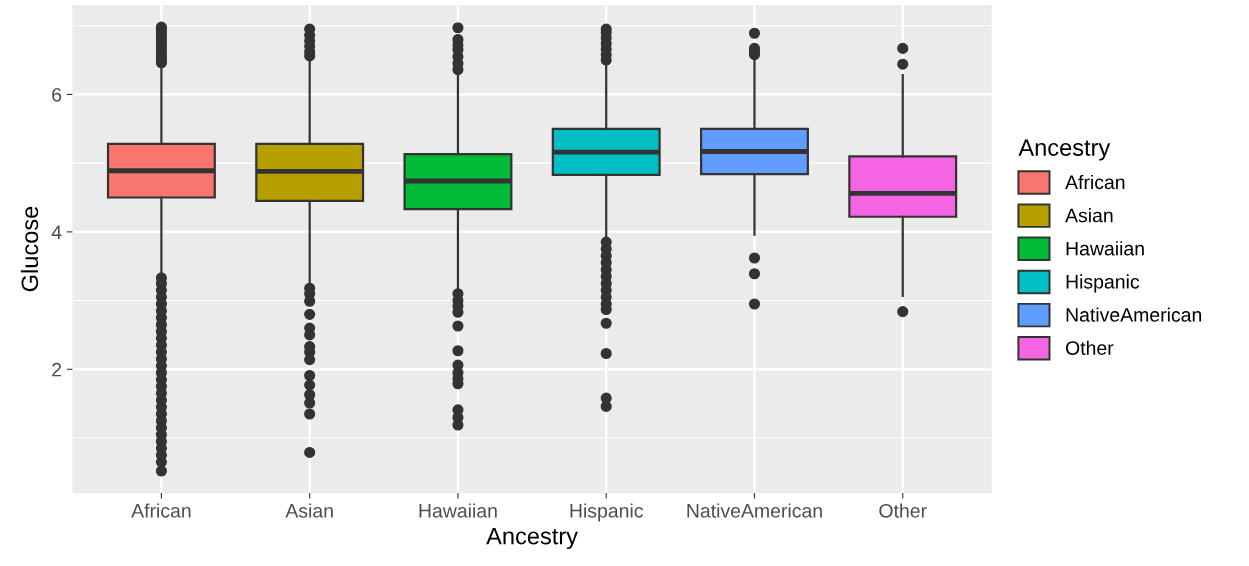  Describe the element at coordinates (1095, 182) in the screenshot. I see `legend-label: African` at that location.